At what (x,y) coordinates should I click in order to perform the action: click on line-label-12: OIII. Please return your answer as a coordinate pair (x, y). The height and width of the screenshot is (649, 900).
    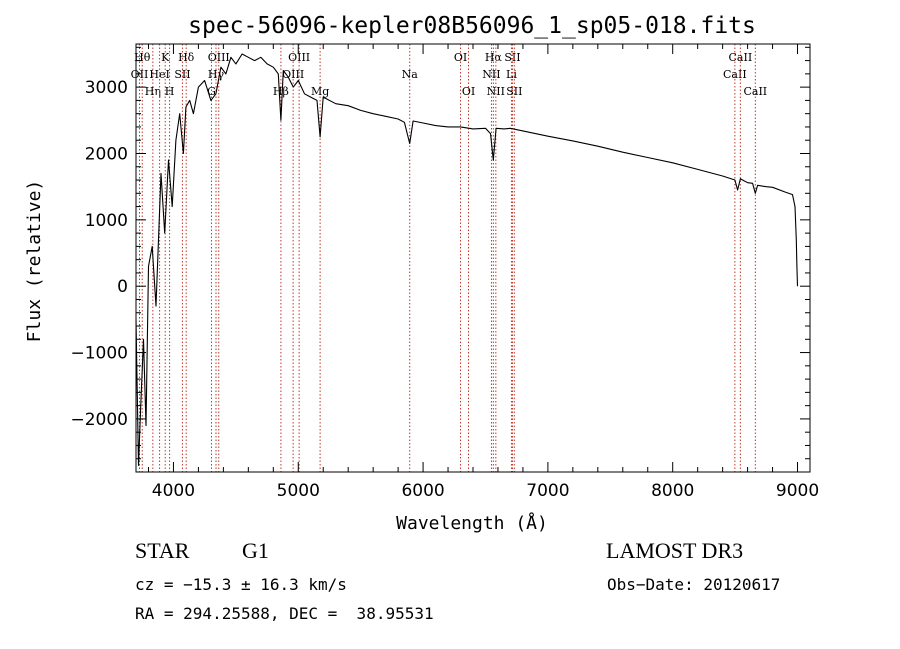
    Looking at the image, I should click on (293, 74).